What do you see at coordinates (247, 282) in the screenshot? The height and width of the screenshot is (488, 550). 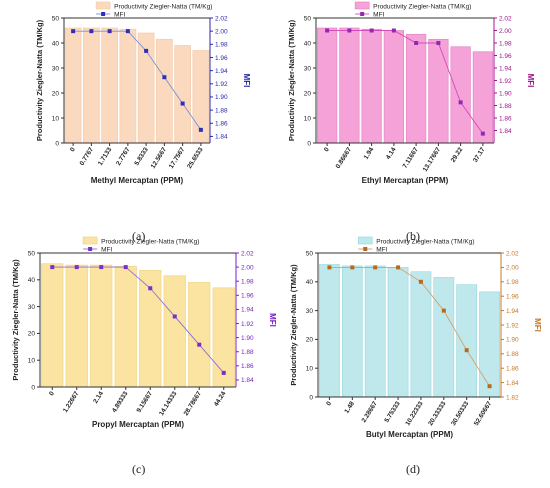 I see `right-tick-label-7: 1.98` at bounding box center [247, 282].